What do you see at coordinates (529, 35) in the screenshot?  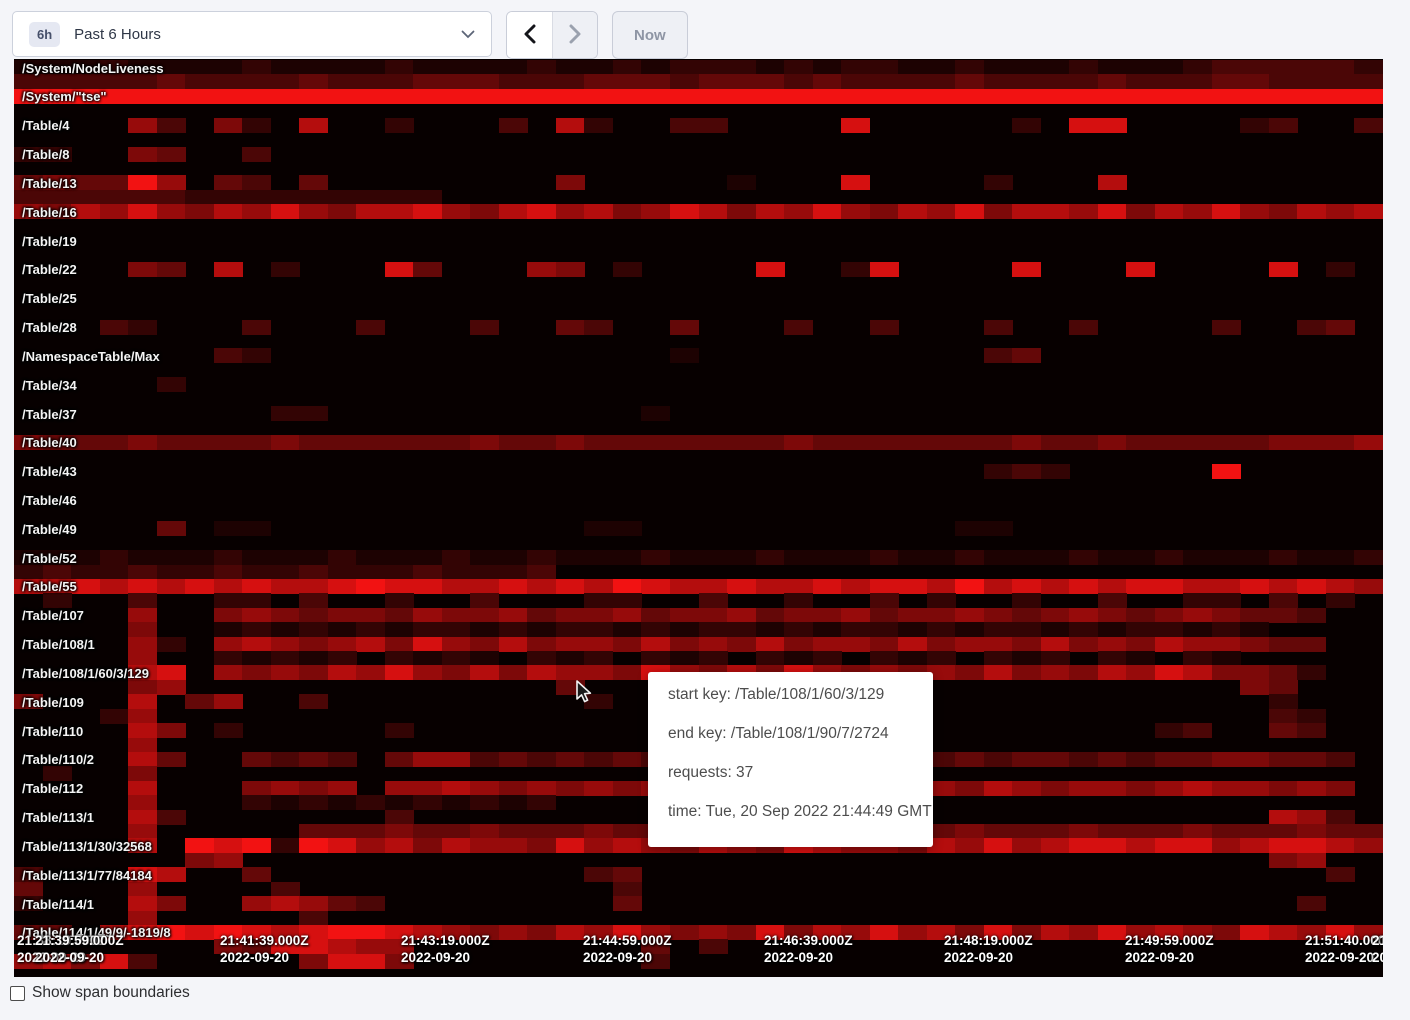 I see `prev-time-button` at bounding box center [529, 35].